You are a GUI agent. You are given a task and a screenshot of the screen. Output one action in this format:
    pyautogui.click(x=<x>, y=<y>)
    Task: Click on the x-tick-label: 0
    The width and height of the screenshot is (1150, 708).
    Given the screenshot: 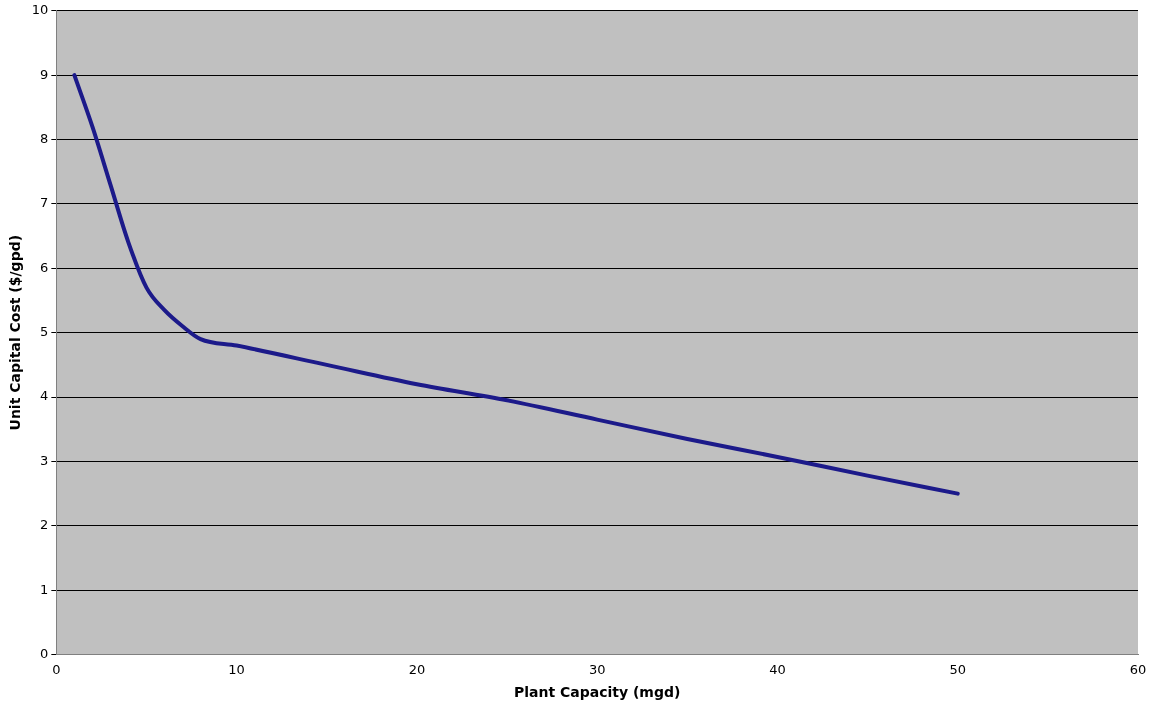 What is the action you would take?
    pyautogui.click(x=56, y=669)
    